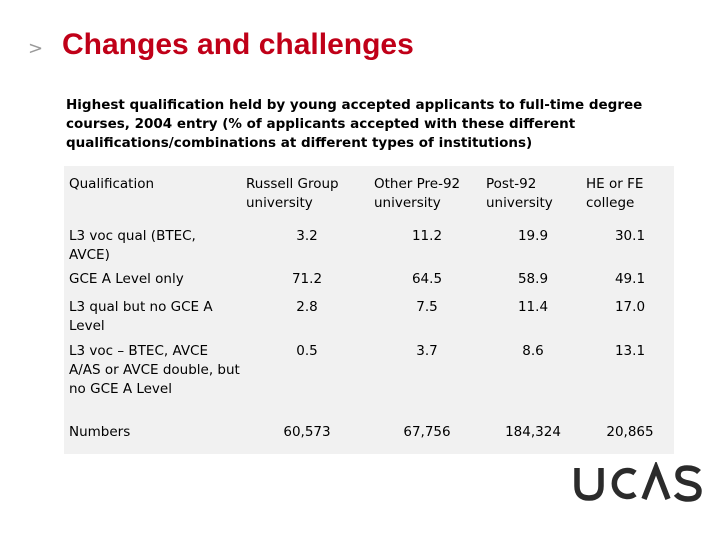  What do you see at coordinates (369, 432) in the screenshot?
I see `table-row: Numbers 60,573 67,756 184,324 20,865` at bounding box center [369, 432].